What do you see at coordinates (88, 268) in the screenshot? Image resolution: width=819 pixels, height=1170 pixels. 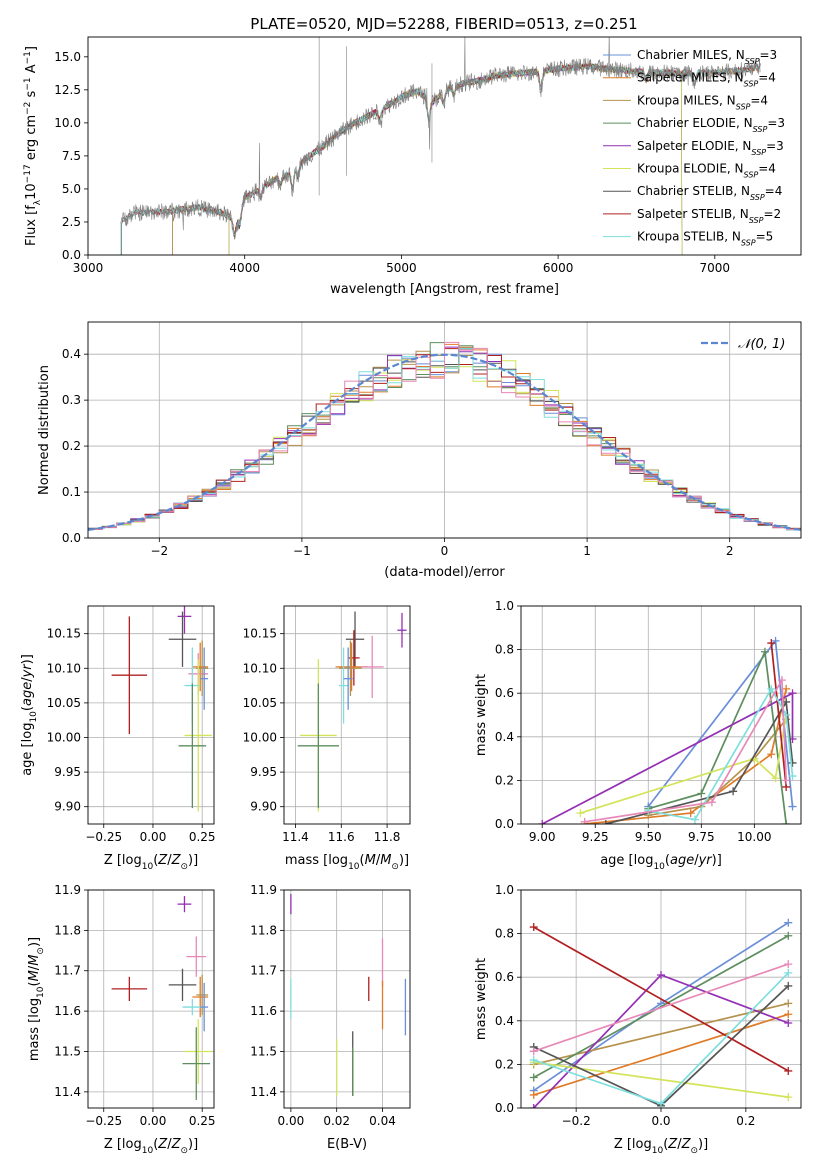 I see `x-tick-label: 3000` at bounding box center [88, 268].